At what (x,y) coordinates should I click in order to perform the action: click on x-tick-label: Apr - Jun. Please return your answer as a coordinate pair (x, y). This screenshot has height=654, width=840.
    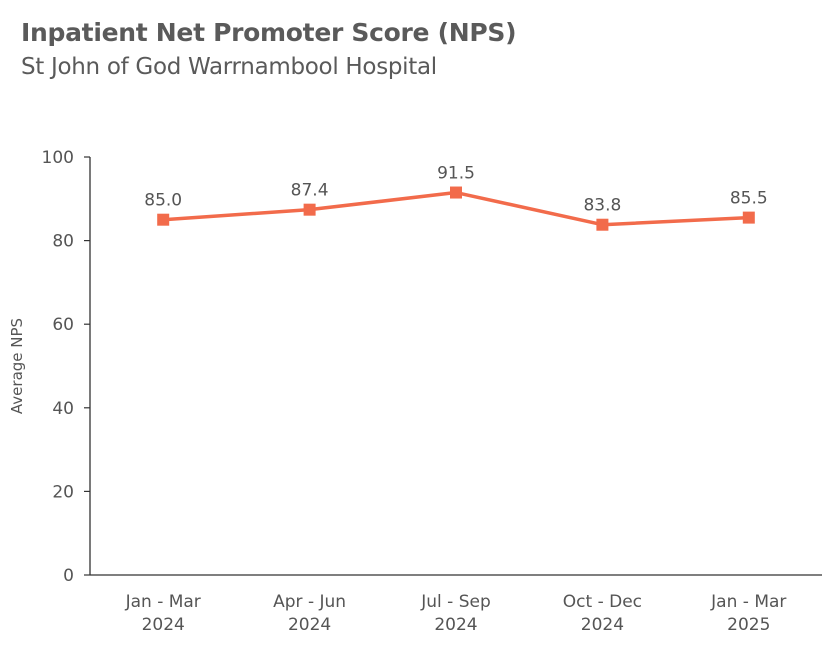
    Looking at the image, I should click on (309, 602).